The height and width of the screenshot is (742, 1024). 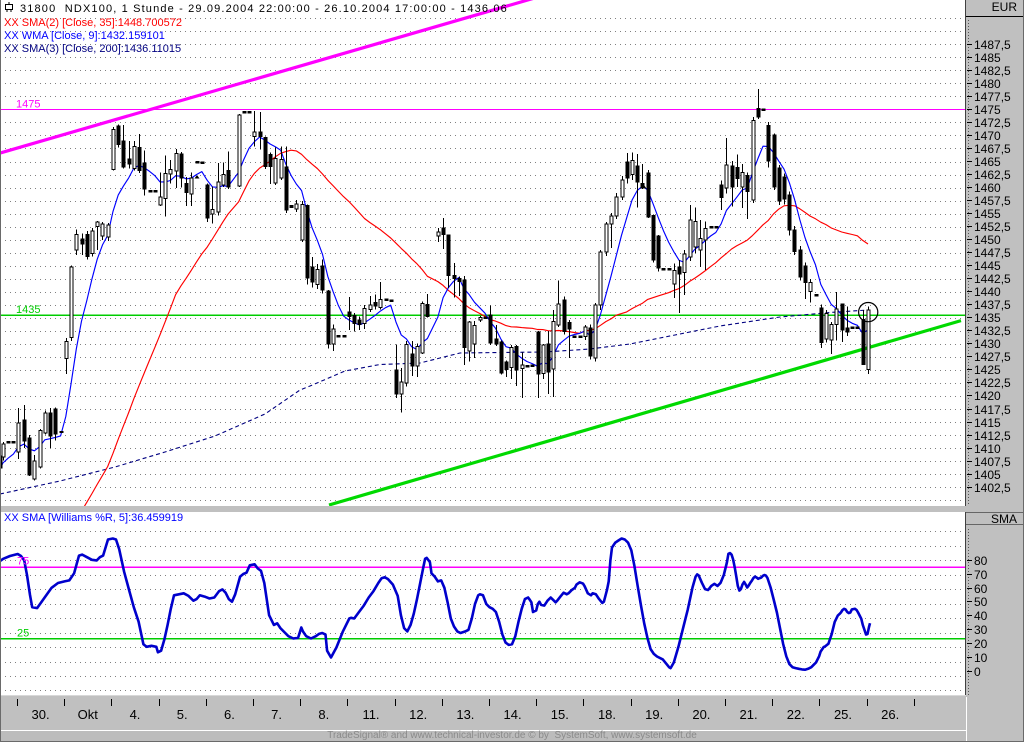 What do you see at coordinates (23, 562) in the screenshot?
I see `svg-text: 75` at bounding box center [23, 562].